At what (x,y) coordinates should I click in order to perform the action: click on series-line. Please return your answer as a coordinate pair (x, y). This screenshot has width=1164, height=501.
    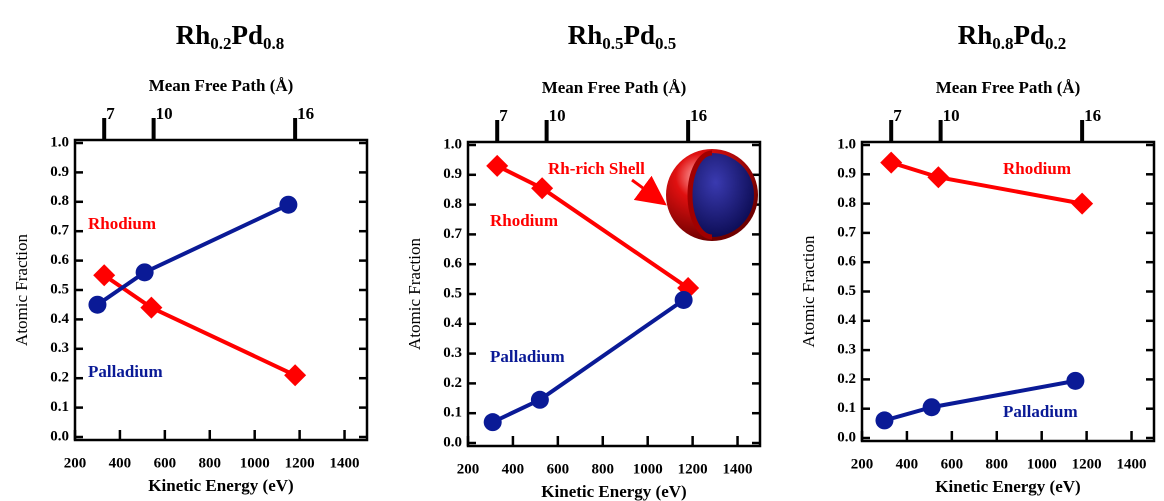
    Looking at the image, I should click on (199, 325).